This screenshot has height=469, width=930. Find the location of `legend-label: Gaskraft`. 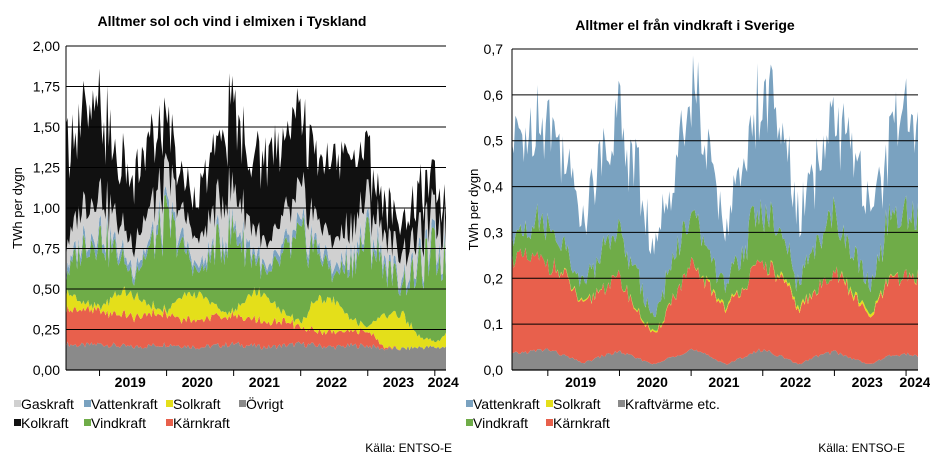

legend-label: Gaskraft is located at coordinates (47, 404).